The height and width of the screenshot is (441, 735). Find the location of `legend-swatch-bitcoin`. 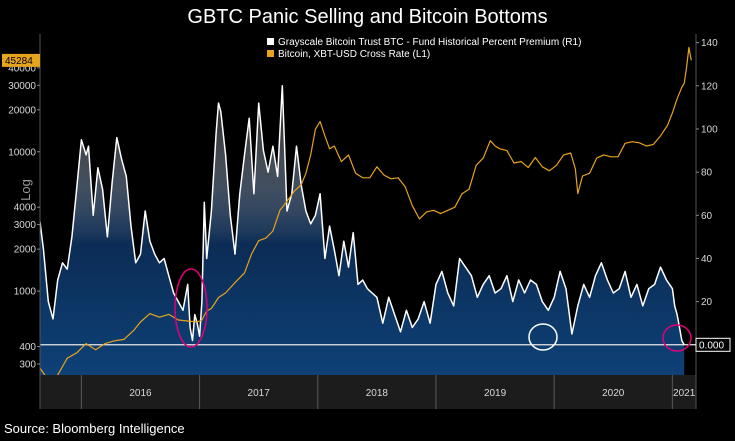

legend-swatch-bitcoin is located at coordinates (270, 53).